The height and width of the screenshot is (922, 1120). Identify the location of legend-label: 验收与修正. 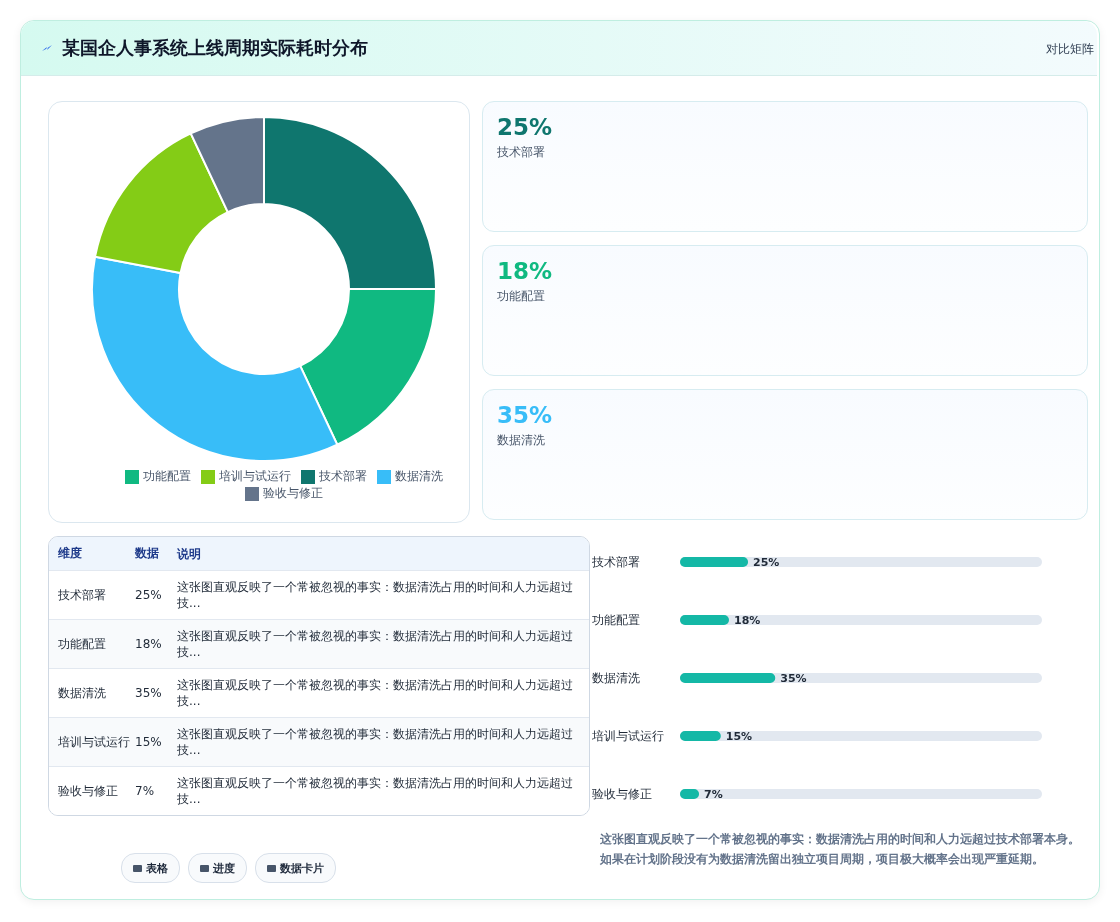
(293, 493).